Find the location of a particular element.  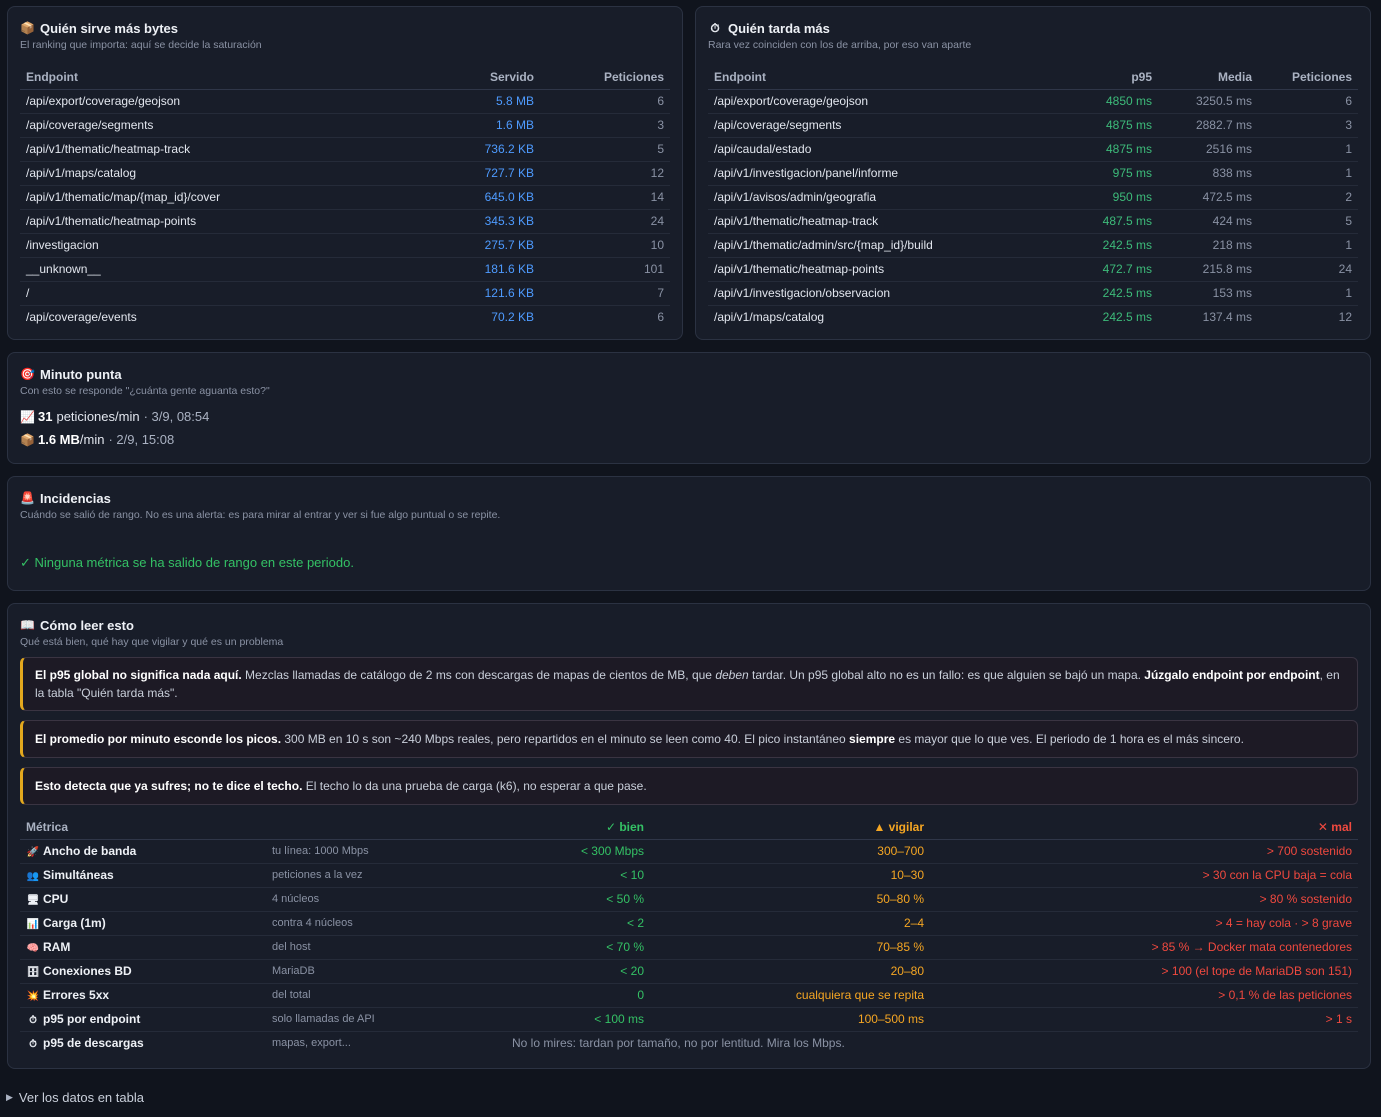

people-icon: 👥 is located at coordinates (33, 876).